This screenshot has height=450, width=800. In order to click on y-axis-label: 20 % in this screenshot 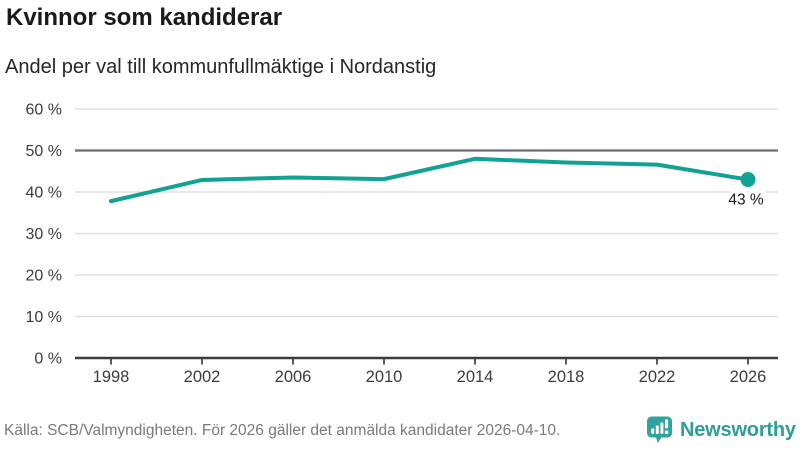, I will do `click(44, 276)`.